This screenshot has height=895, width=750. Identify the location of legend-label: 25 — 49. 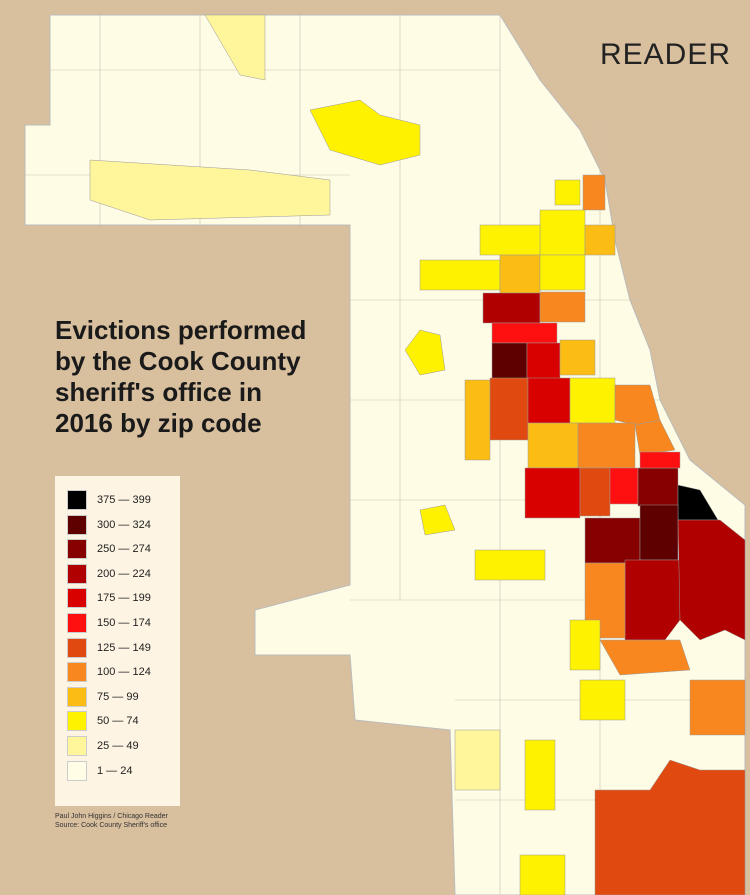
(118, 746).